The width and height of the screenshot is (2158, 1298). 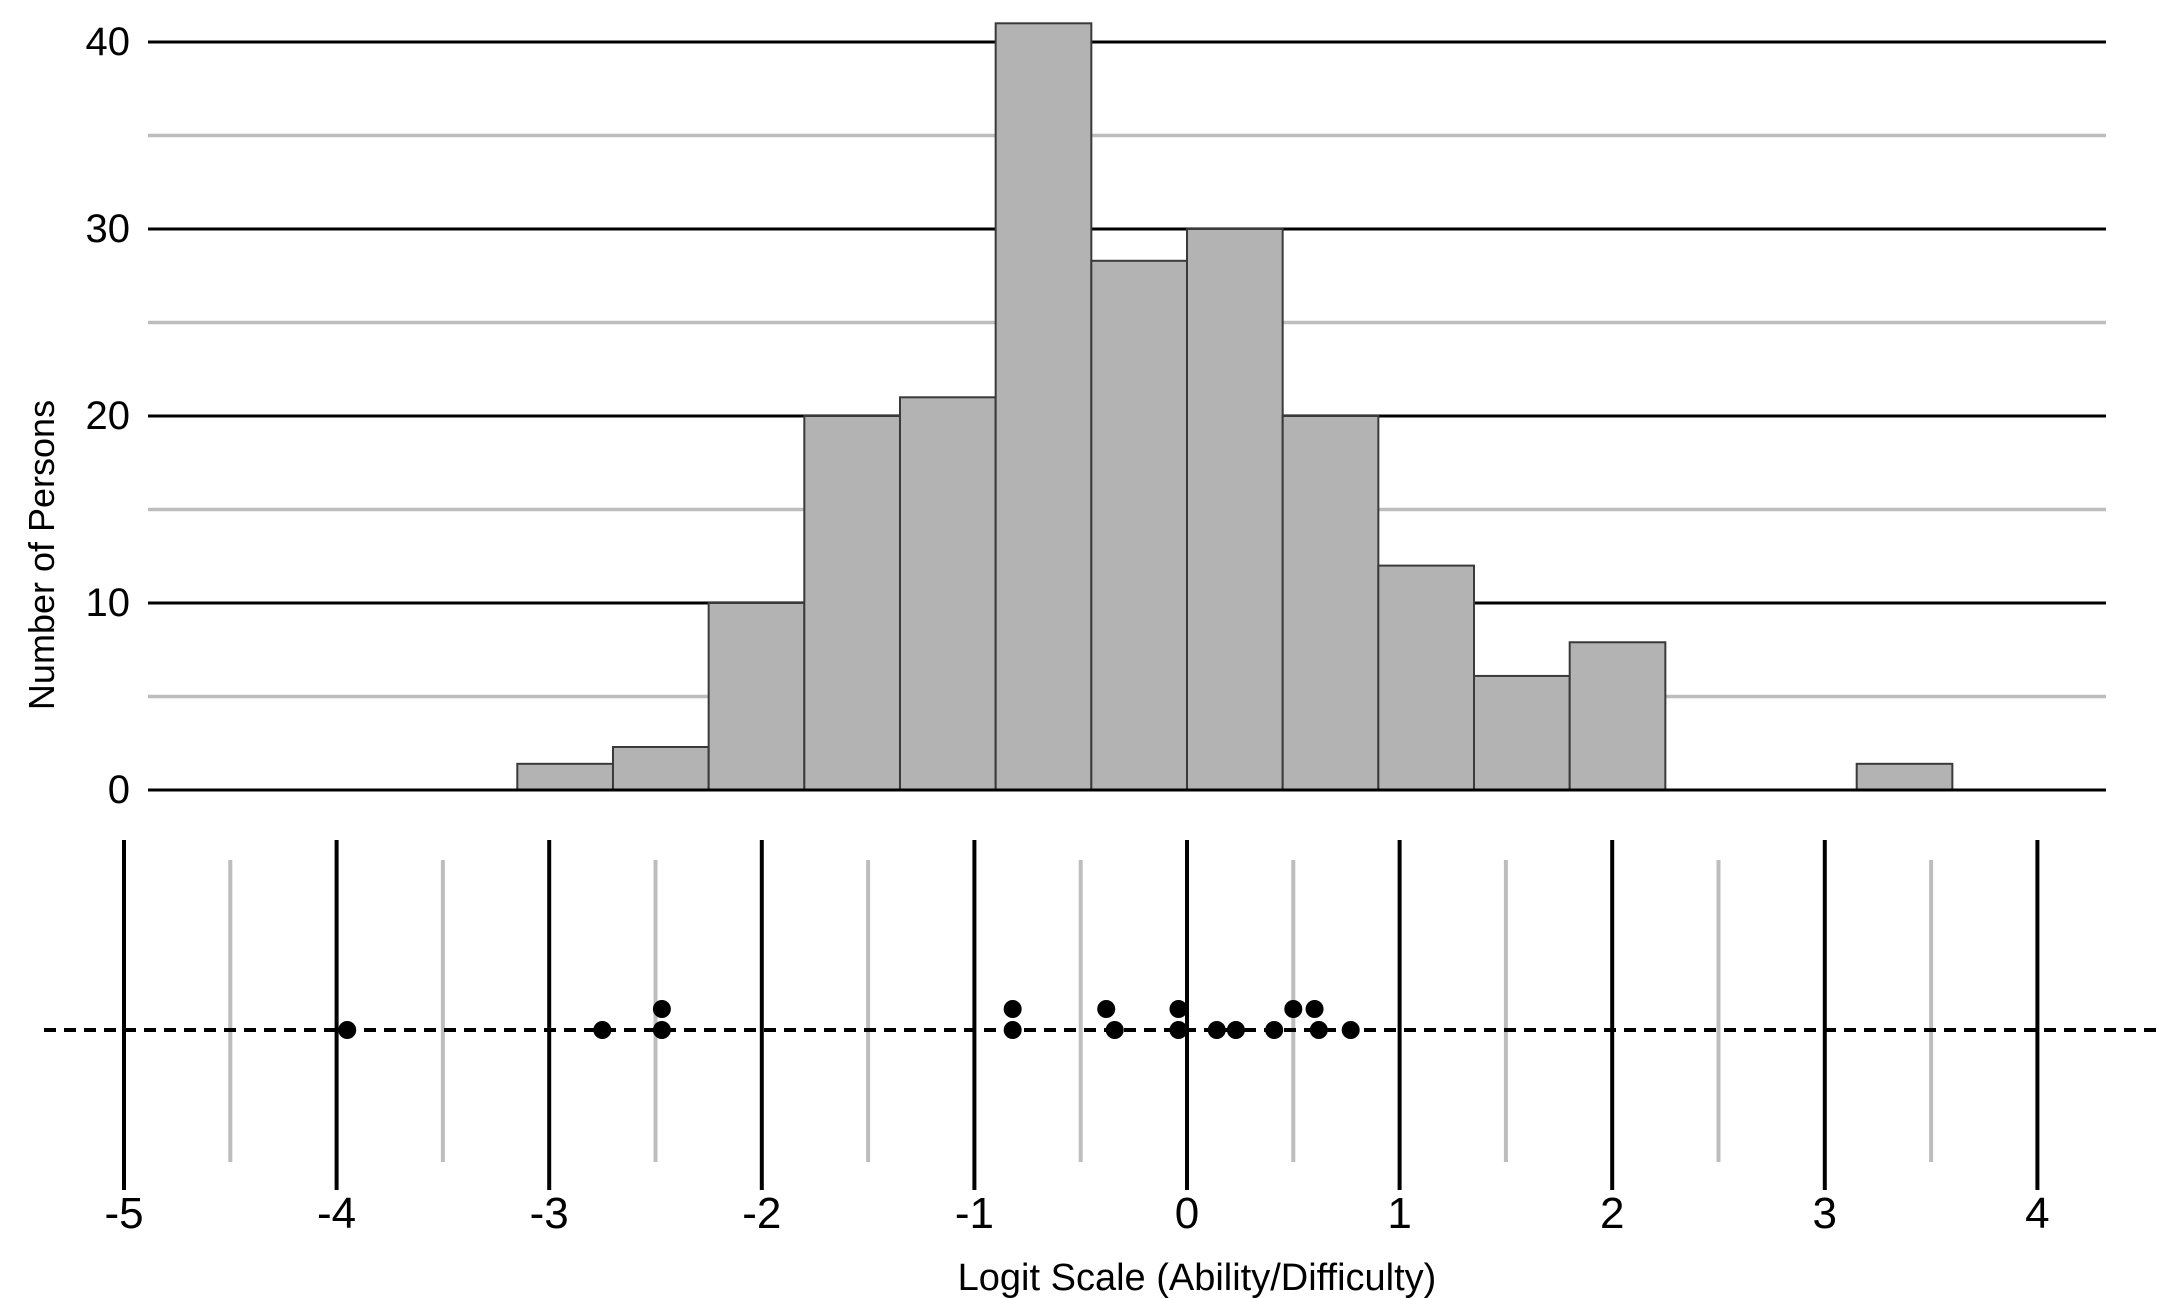 I want to click on x-tick-label: -2, so click(x=761, y=1213).